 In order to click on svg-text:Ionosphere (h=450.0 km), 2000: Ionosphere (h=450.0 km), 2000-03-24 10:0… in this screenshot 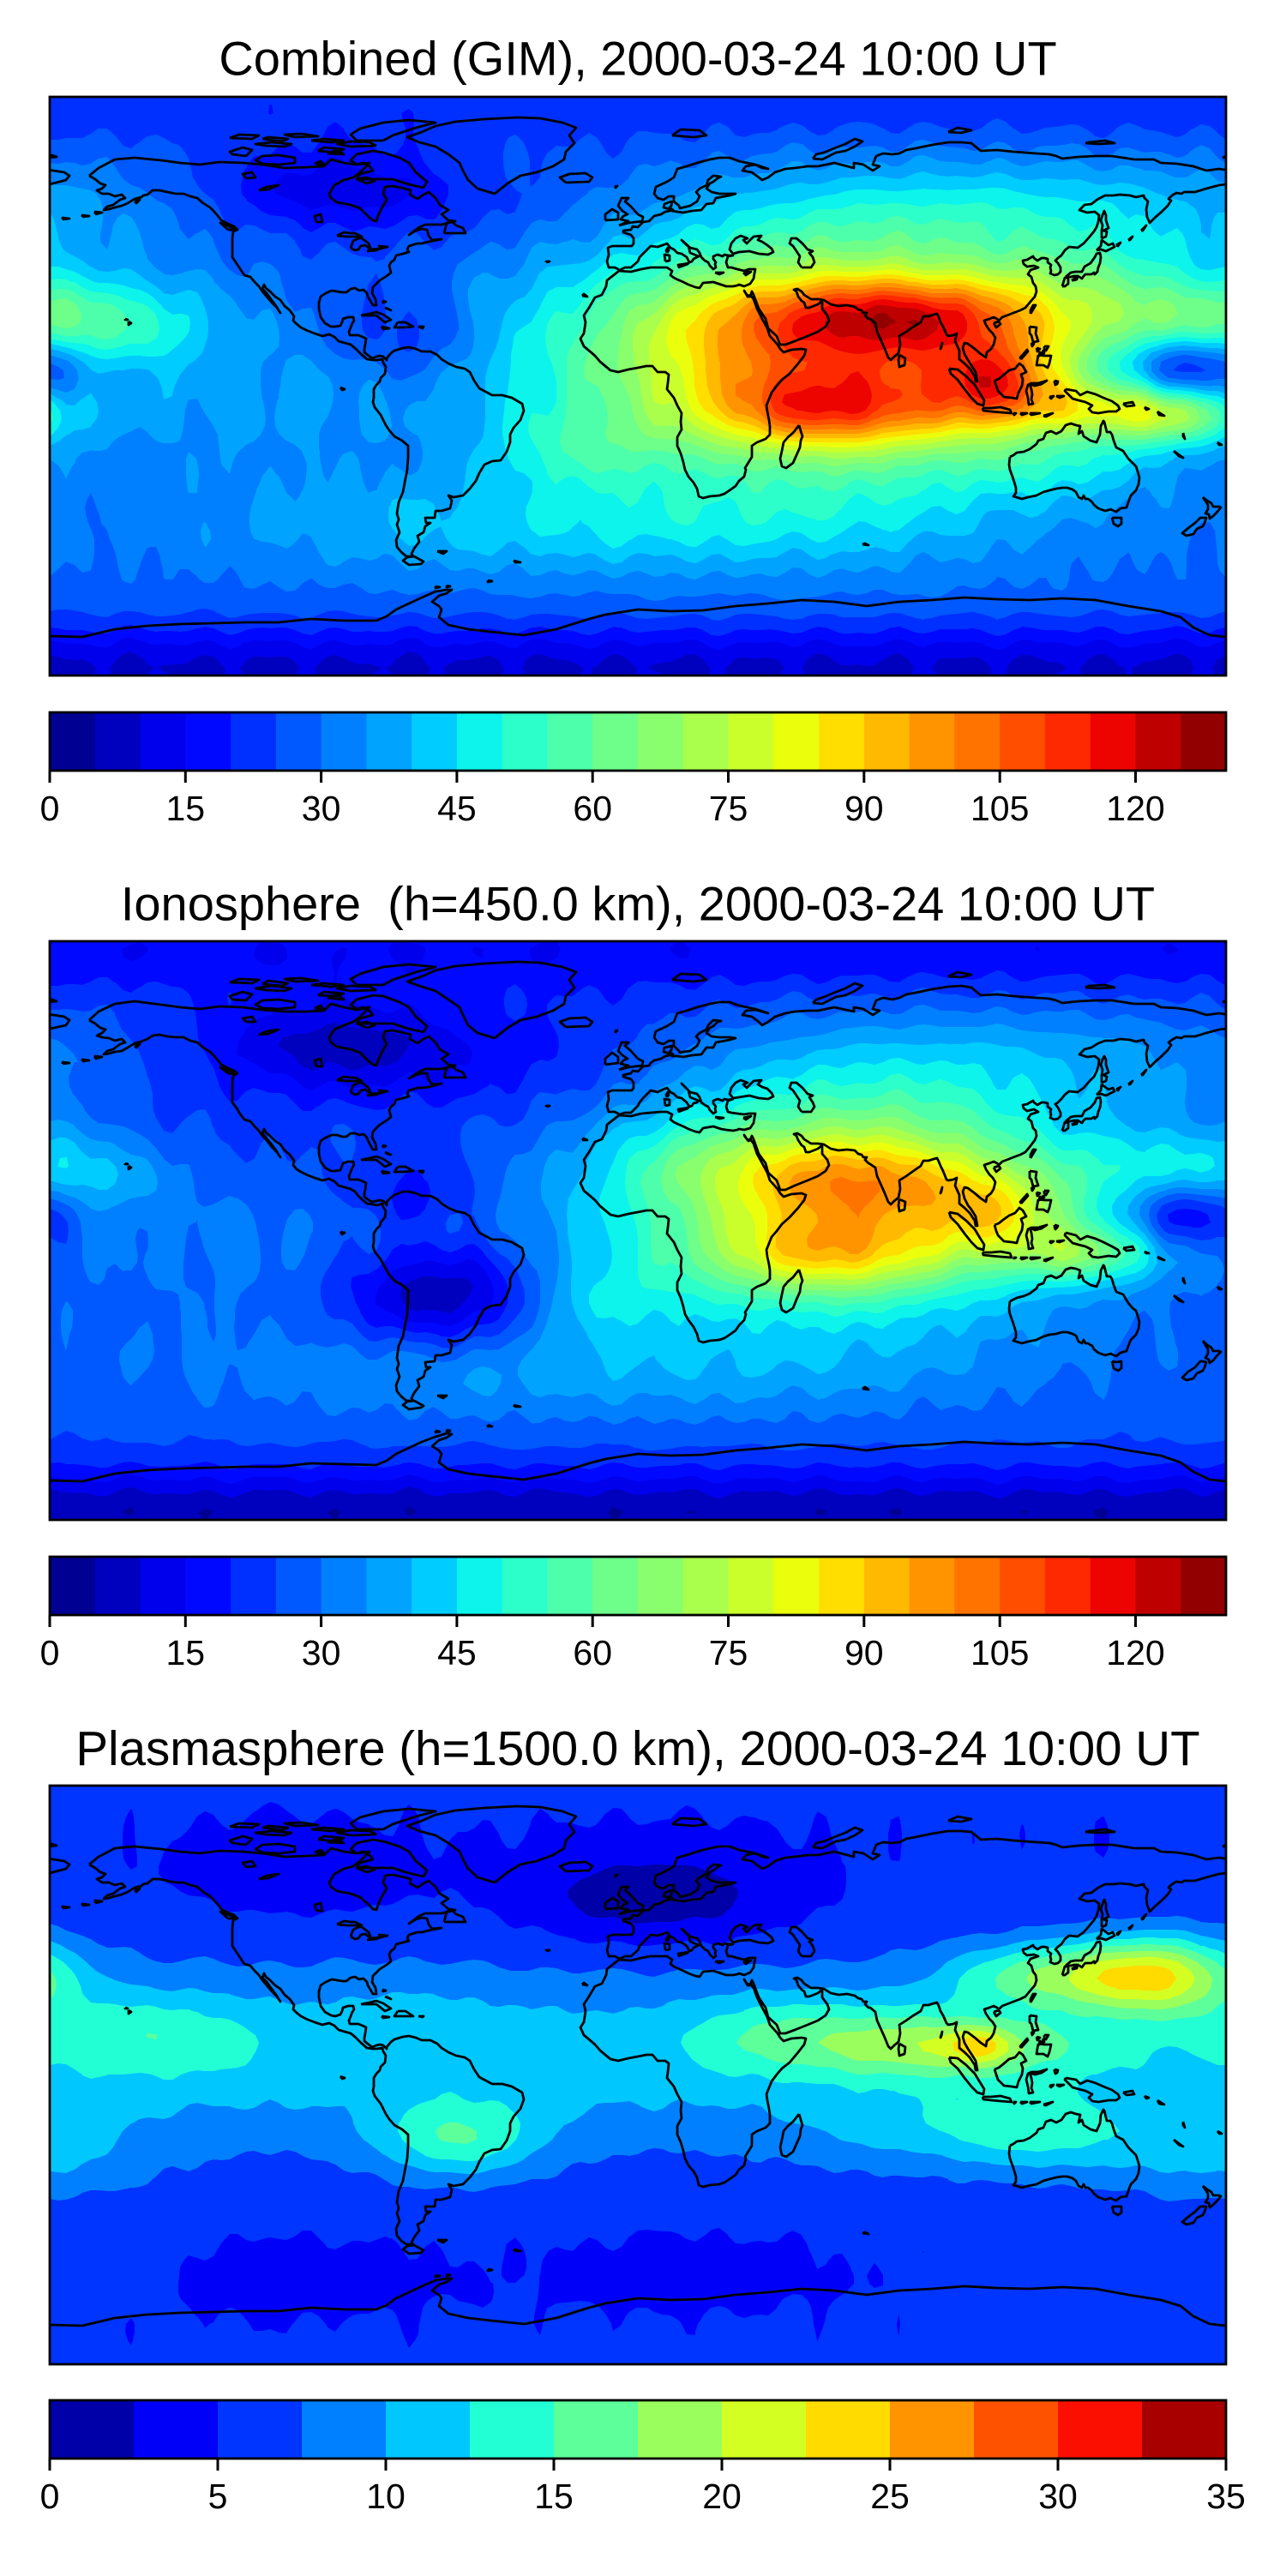, I will do `click(638, 904)`.